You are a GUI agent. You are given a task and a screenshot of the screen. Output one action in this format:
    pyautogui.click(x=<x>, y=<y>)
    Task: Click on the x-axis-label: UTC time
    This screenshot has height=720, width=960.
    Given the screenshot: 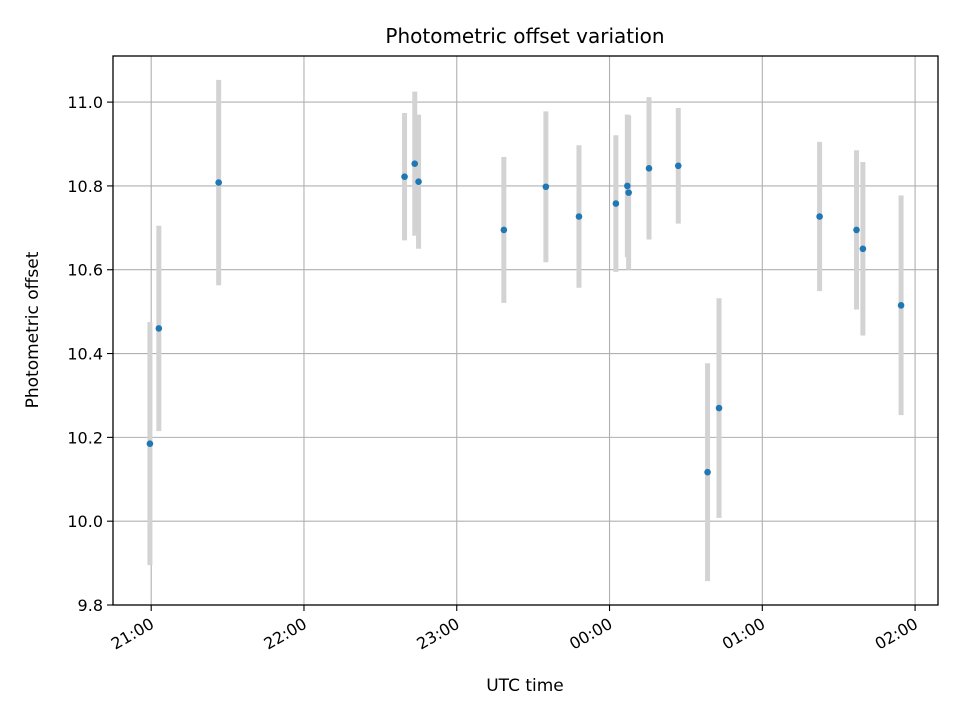 What is the action you would take?
    pyautogui.click(x=525, y=686)
    